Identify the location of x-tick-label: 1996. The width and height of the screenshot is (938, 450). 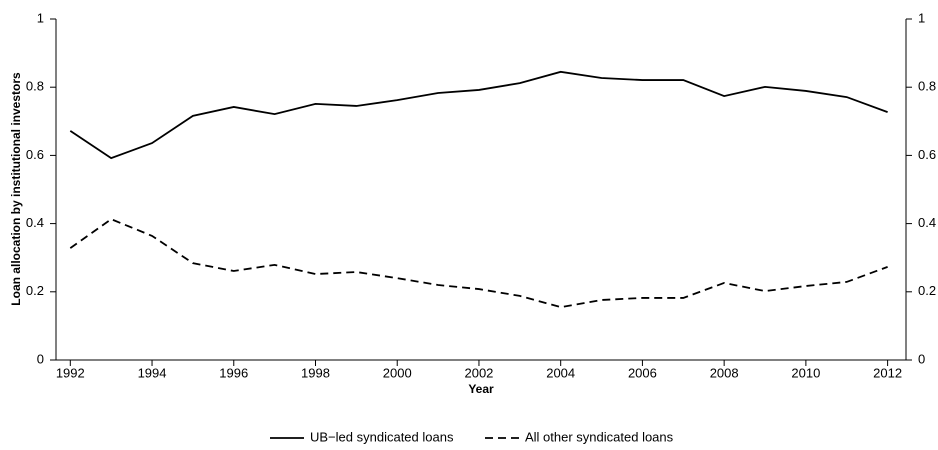
(233, 372).